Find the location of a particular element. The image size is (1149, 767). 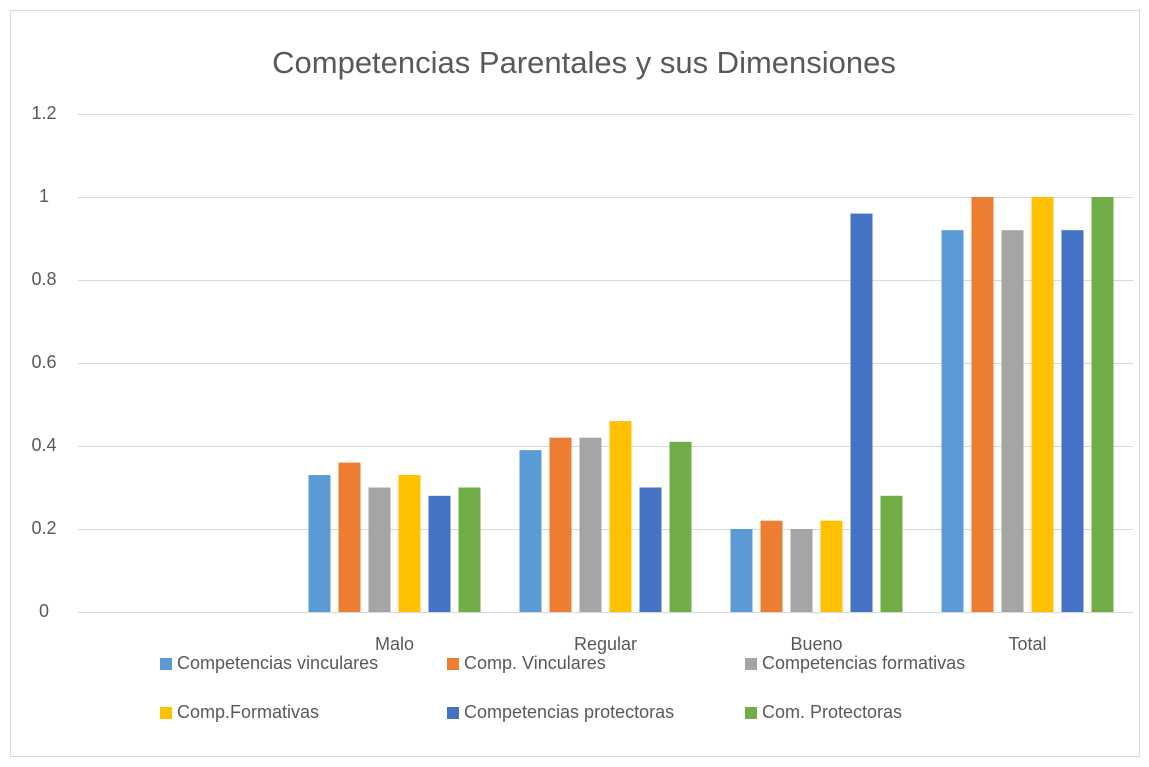

y-tick-label: 0.2 is located at coordinates (43, 528).